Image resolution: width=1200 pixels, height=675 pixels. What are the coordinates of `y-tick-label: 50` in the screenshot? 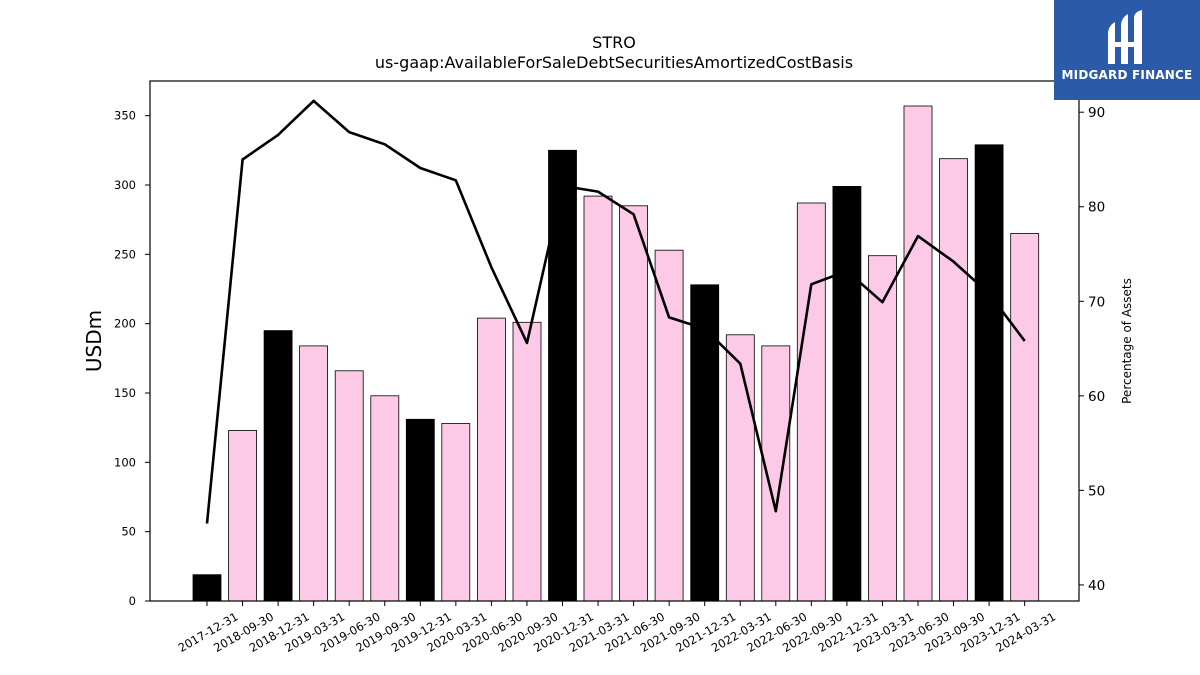 It's located at (128, 532).